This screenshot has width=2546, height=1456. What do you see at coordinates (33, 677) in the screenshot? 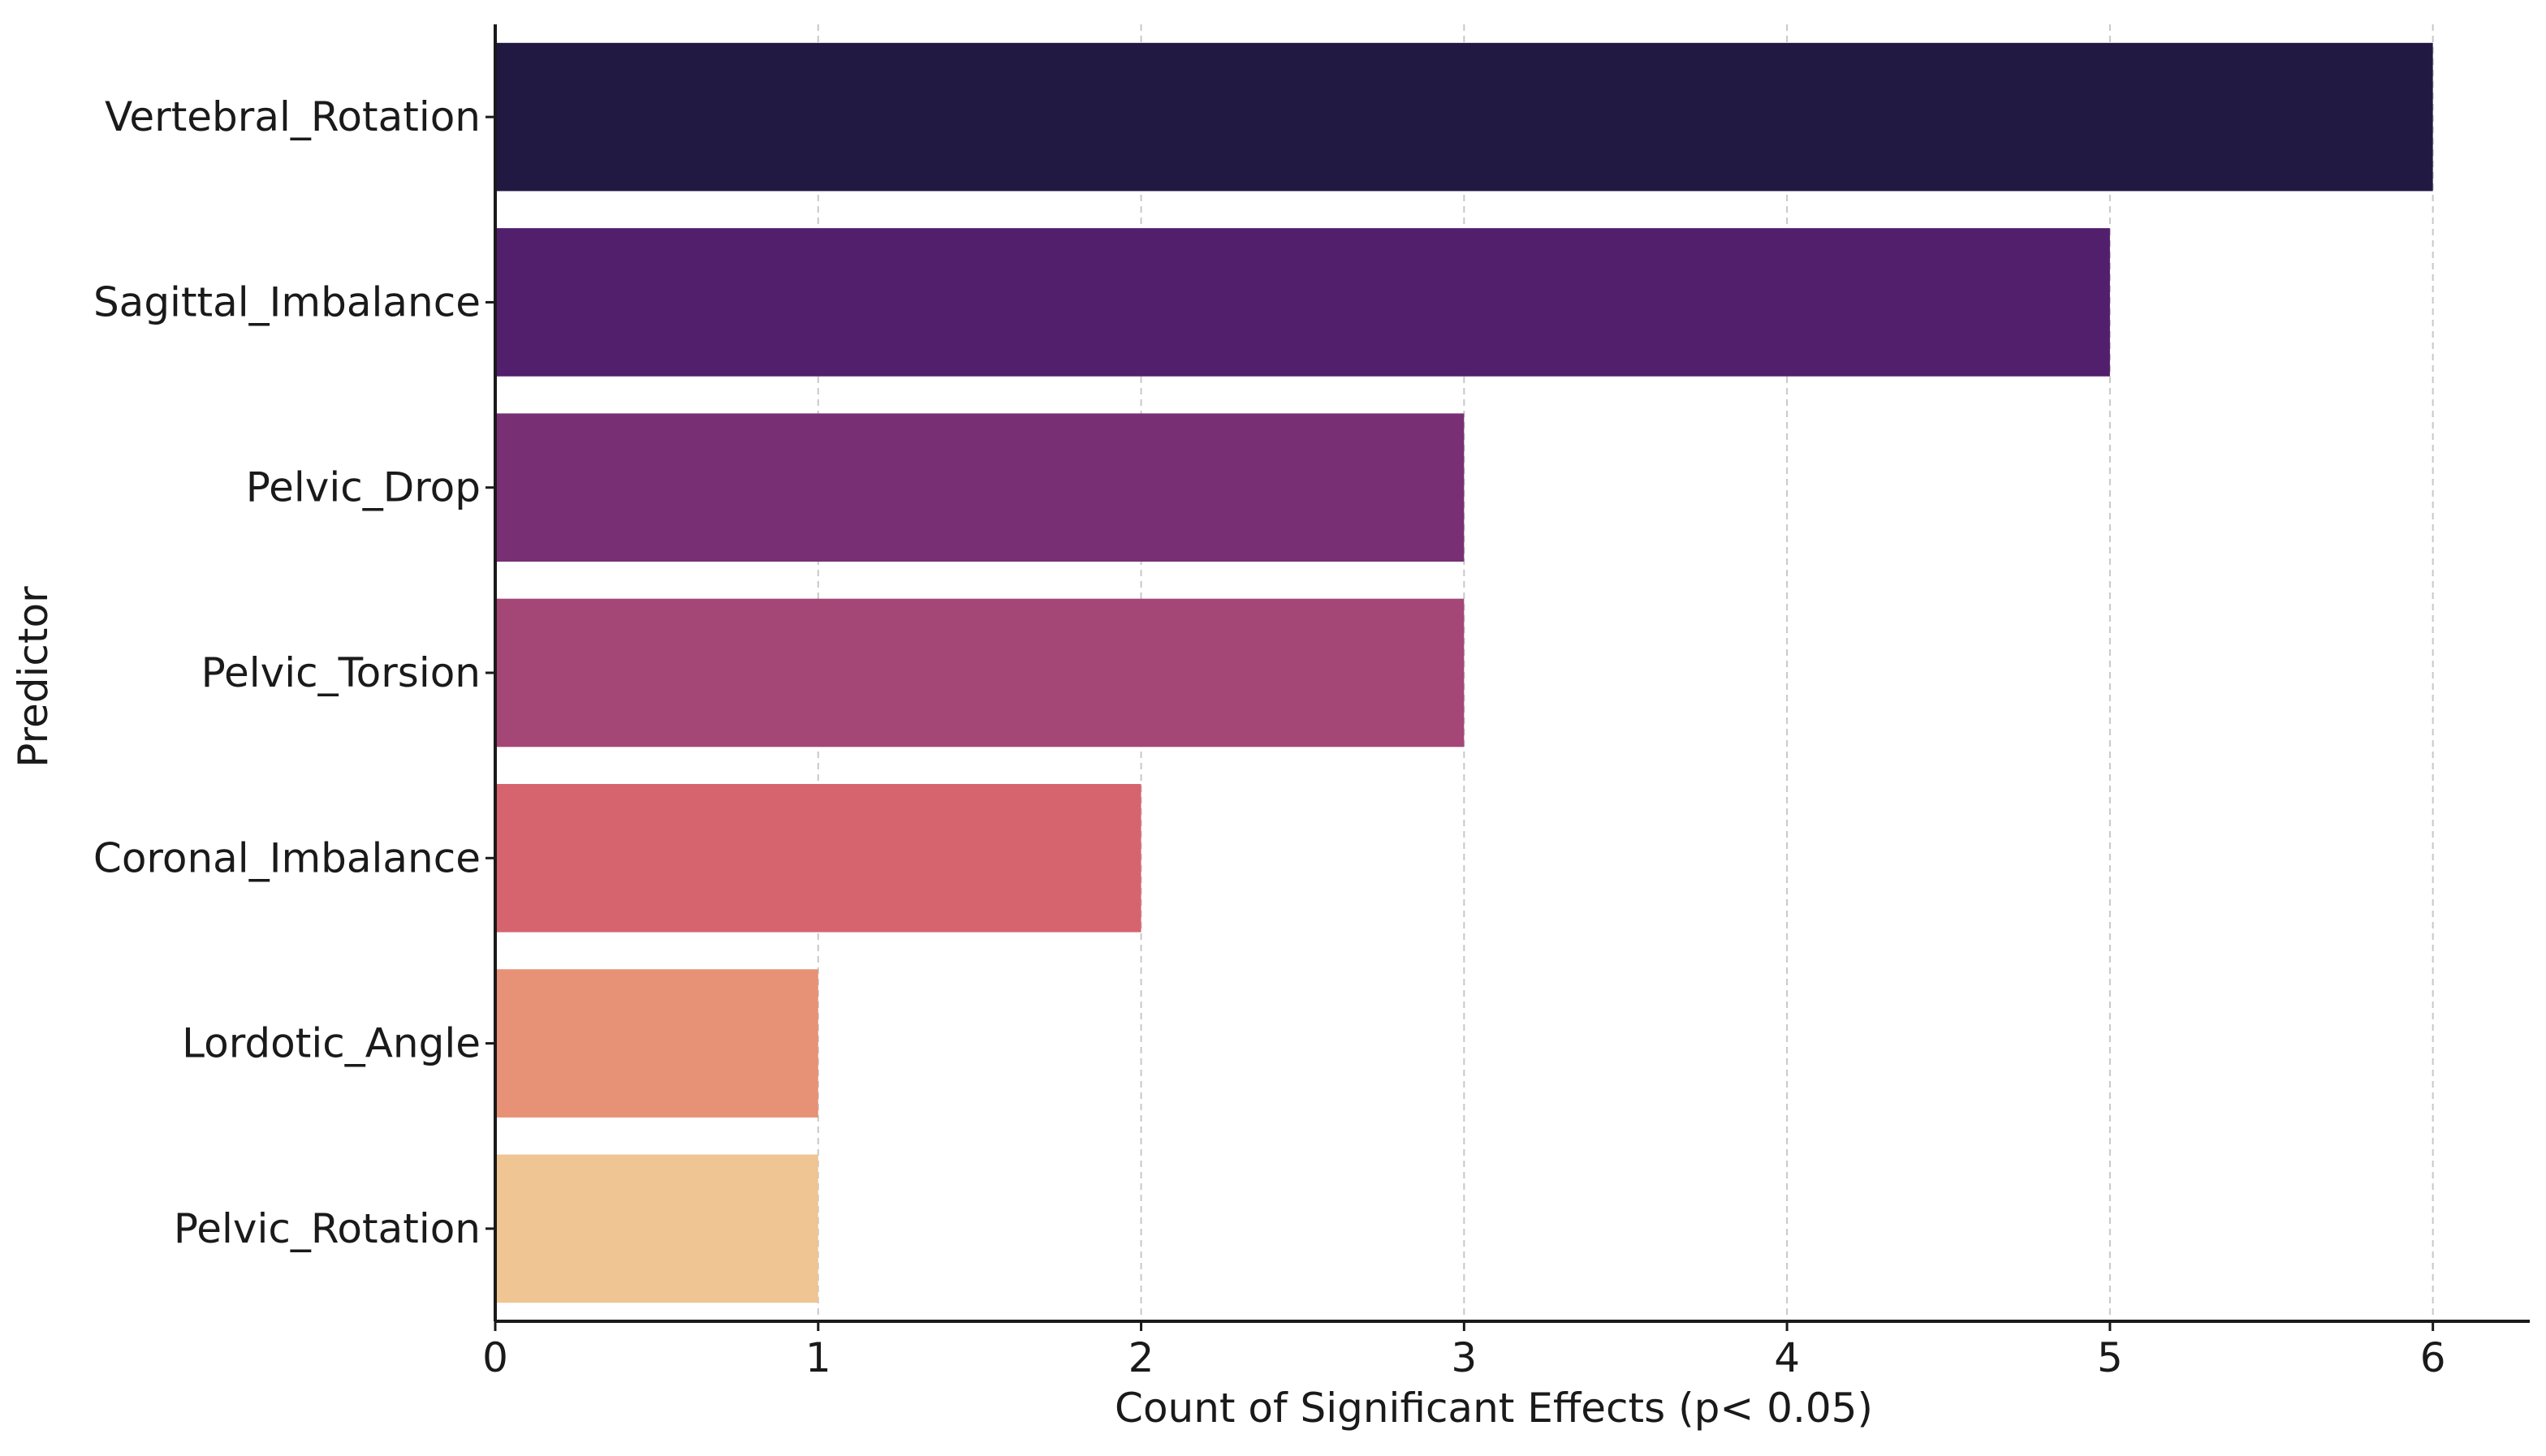
I see `y-axis-label: Predictor` at bounding box center [33, 677].